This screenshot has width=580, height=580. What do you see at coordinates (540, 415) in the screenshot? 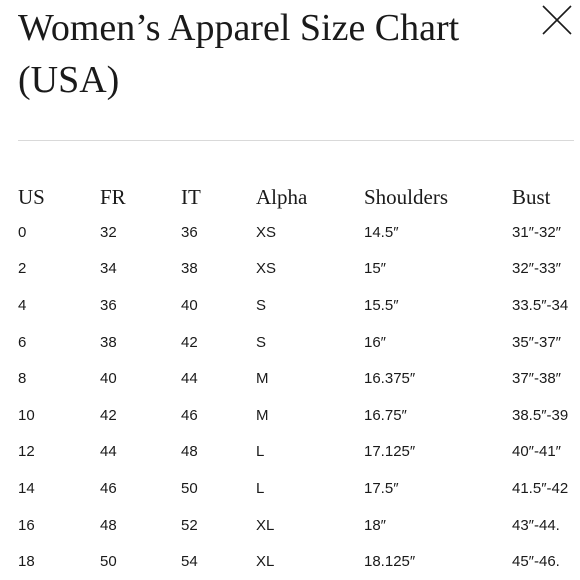
I see `cell-bust: 38.5″-39` at bounding box center [540, 415].